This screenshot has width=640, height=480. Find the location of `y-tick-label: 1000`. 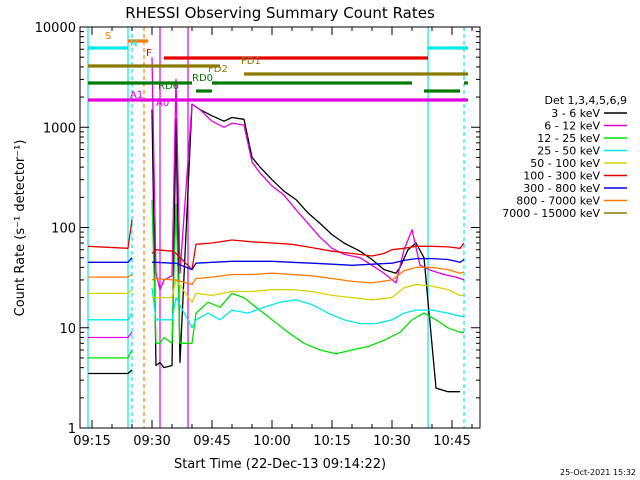

y-tick-label: 1000 is located at coordinates (59, 128).